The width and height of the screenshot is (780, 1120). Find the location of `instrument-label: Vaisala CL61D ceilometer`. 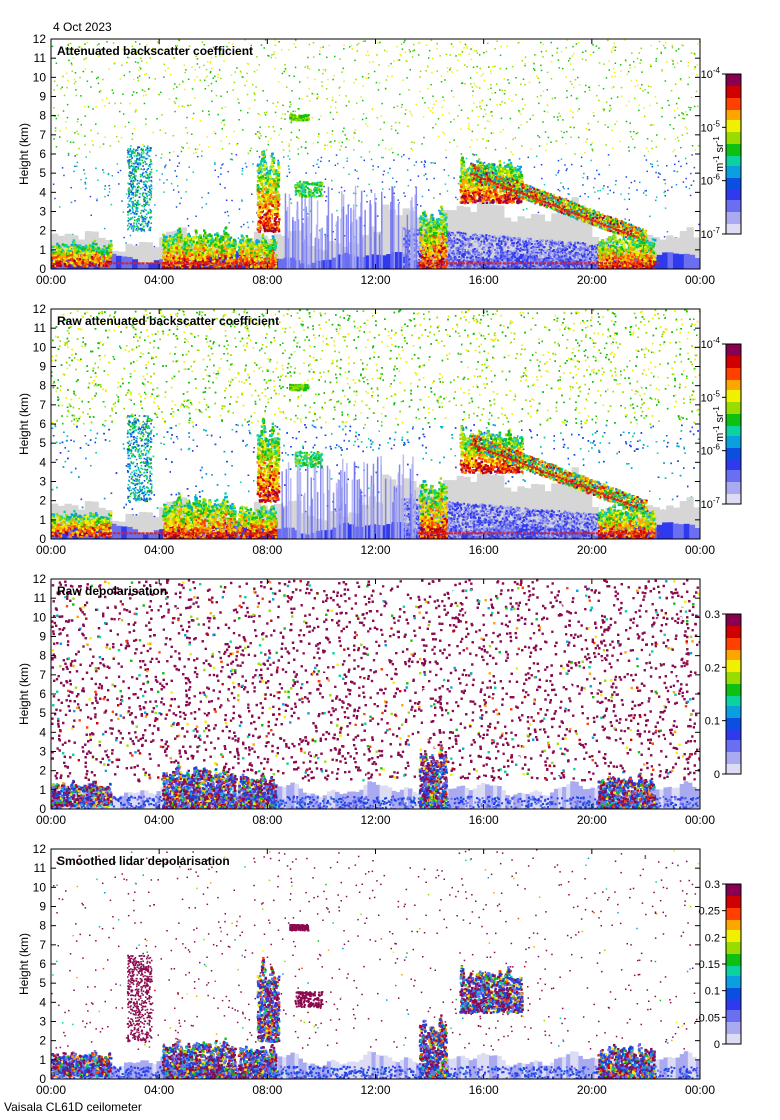

instrument-label: Vaisala CL61D ceilometer is located at coordinates (73, 1107).